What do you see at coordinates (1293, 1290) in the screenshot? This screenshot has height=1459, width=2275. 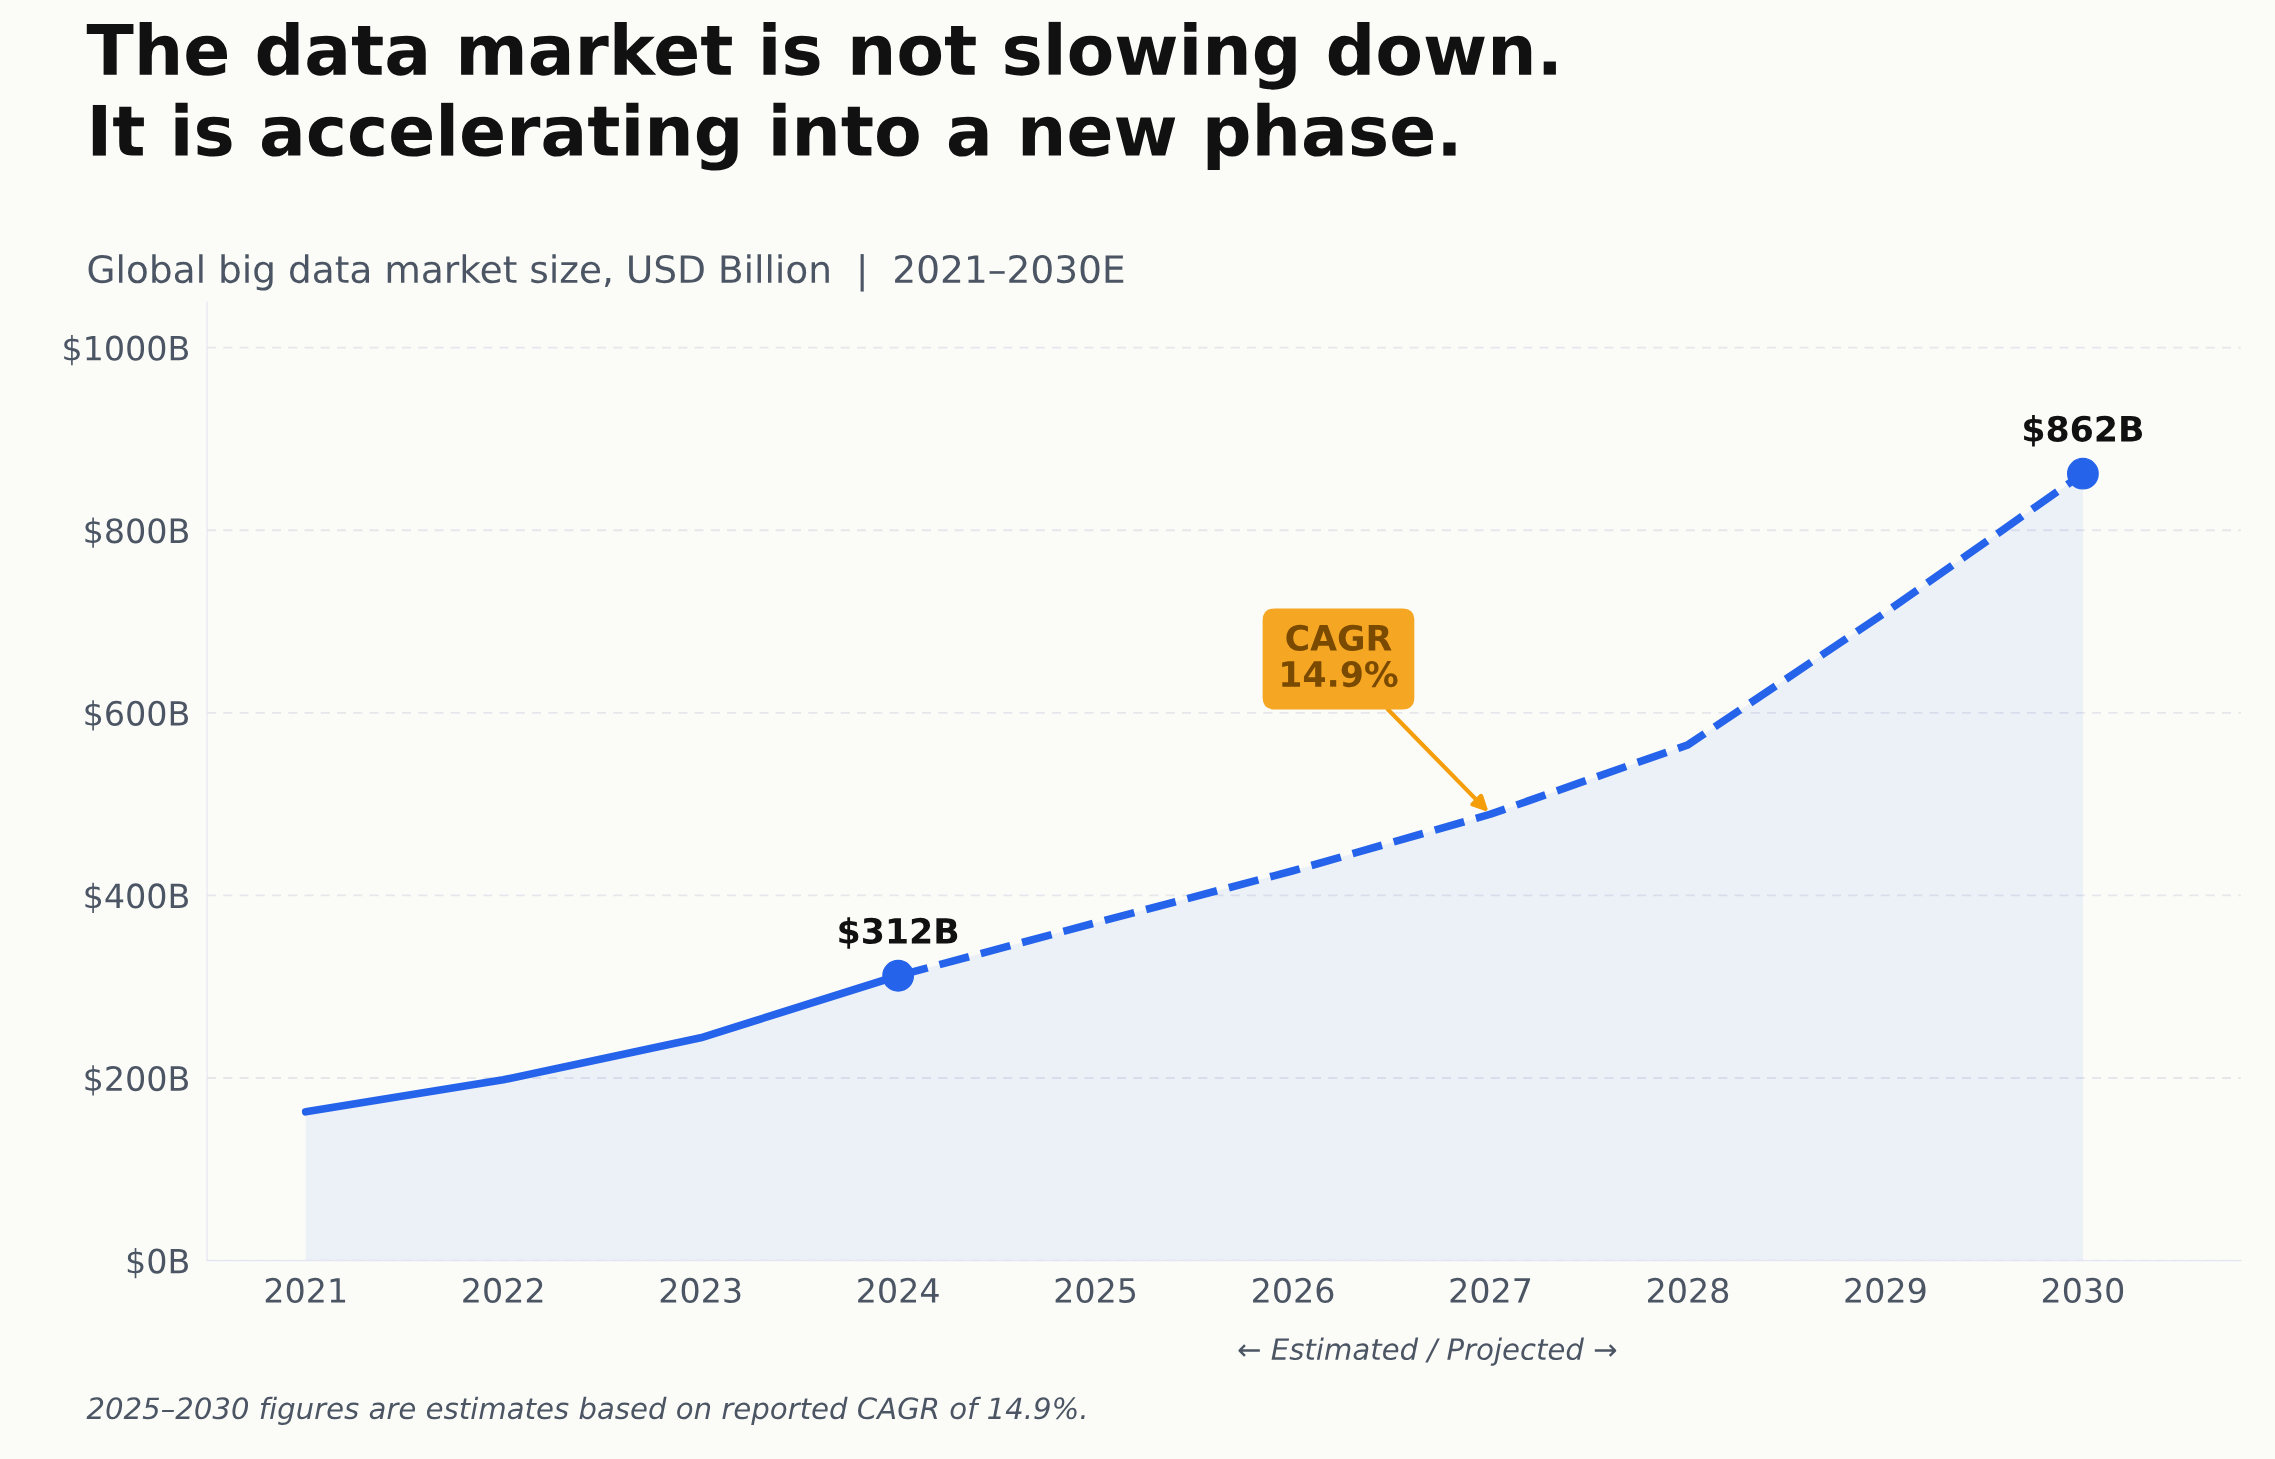 I see `x-tick-label: 2026` at bounding box center [1293, 1290].